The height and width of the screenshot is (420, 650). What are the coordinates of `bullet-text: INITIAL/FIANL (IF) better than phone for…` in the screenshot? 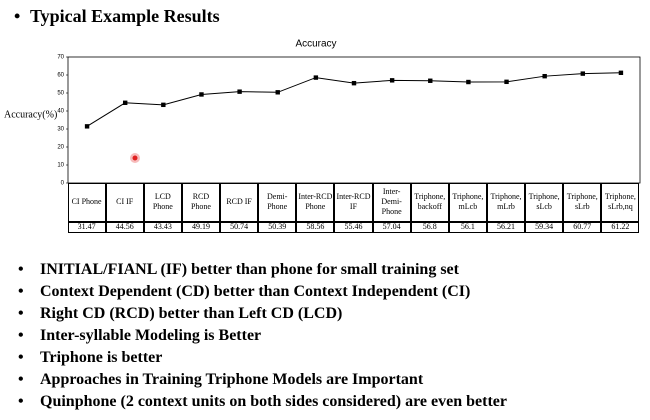 It's located at (249, 269).